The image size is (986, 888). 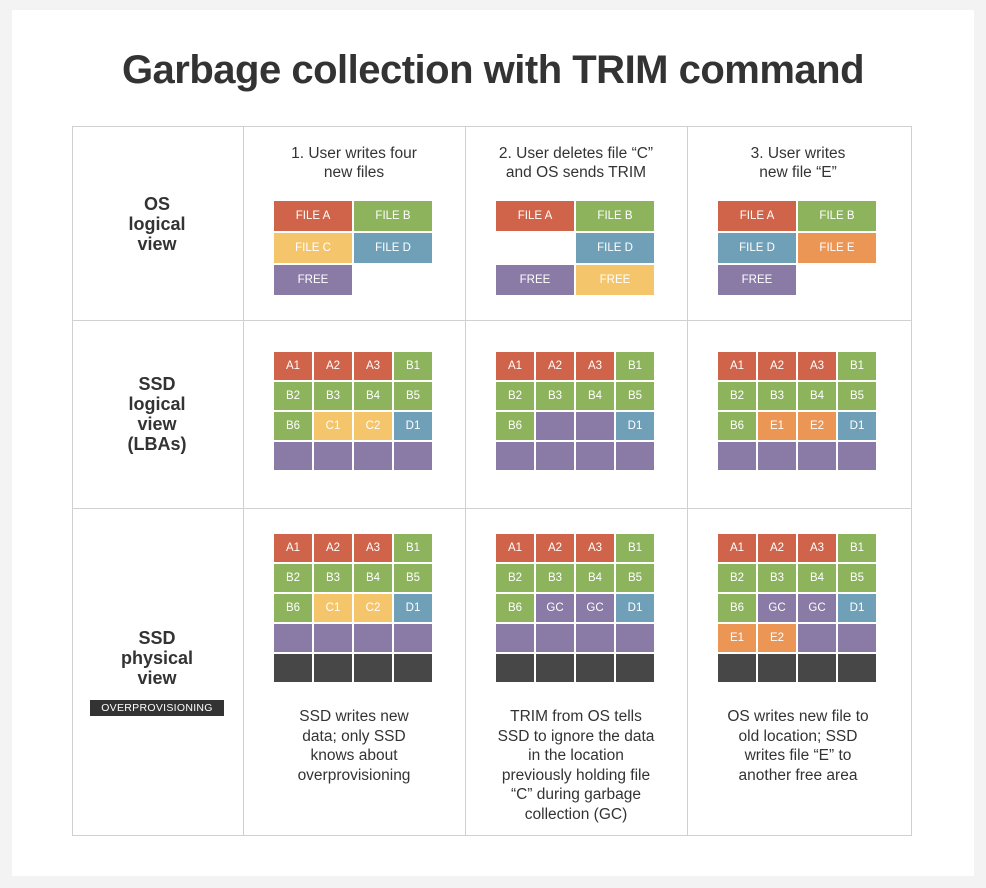 I want to click on lba-cell: A3, so click(x=817, y=366).